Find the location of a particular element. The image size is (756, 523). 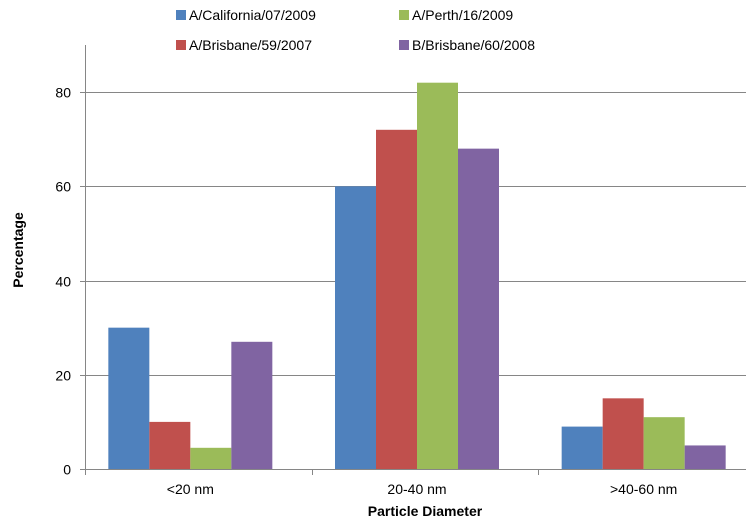

x-tick-label: >40-60 nm is located at coordinates (643, 489).